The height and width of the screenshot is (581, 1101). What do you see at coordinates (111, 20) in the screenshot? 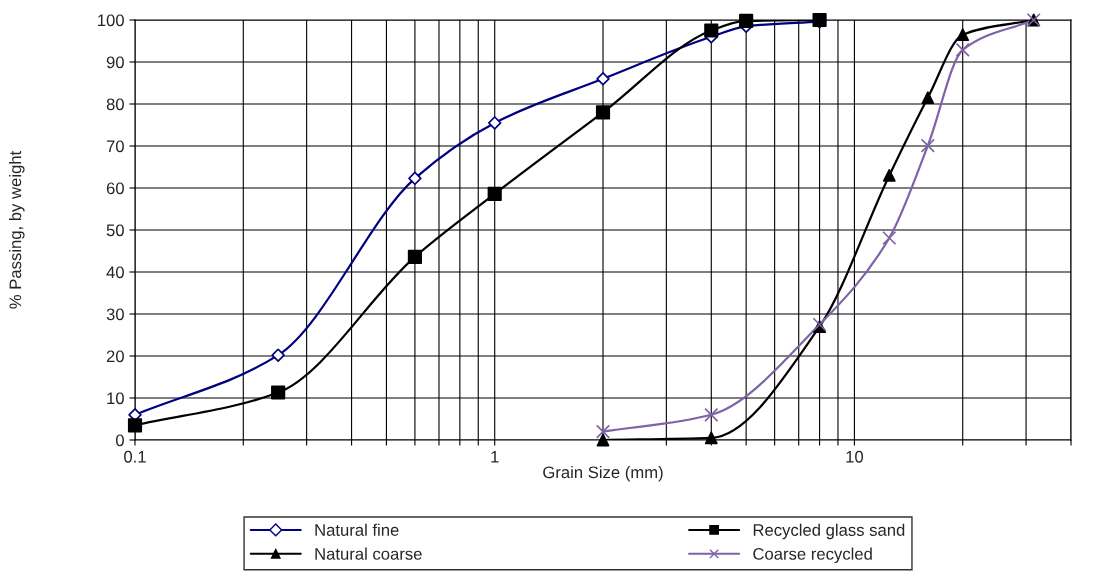
I see `y-tick-label: 100` at bounding box center [111, 20].